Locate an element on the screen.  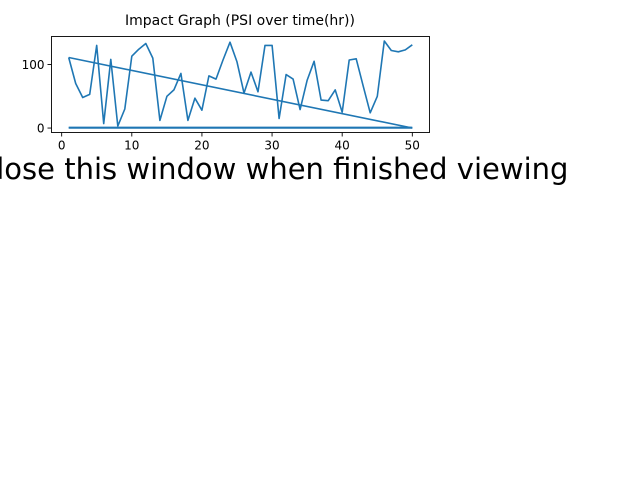
chart-title: Impact Graph (PSI over time(hr)) is located at coordinates (240, 21).